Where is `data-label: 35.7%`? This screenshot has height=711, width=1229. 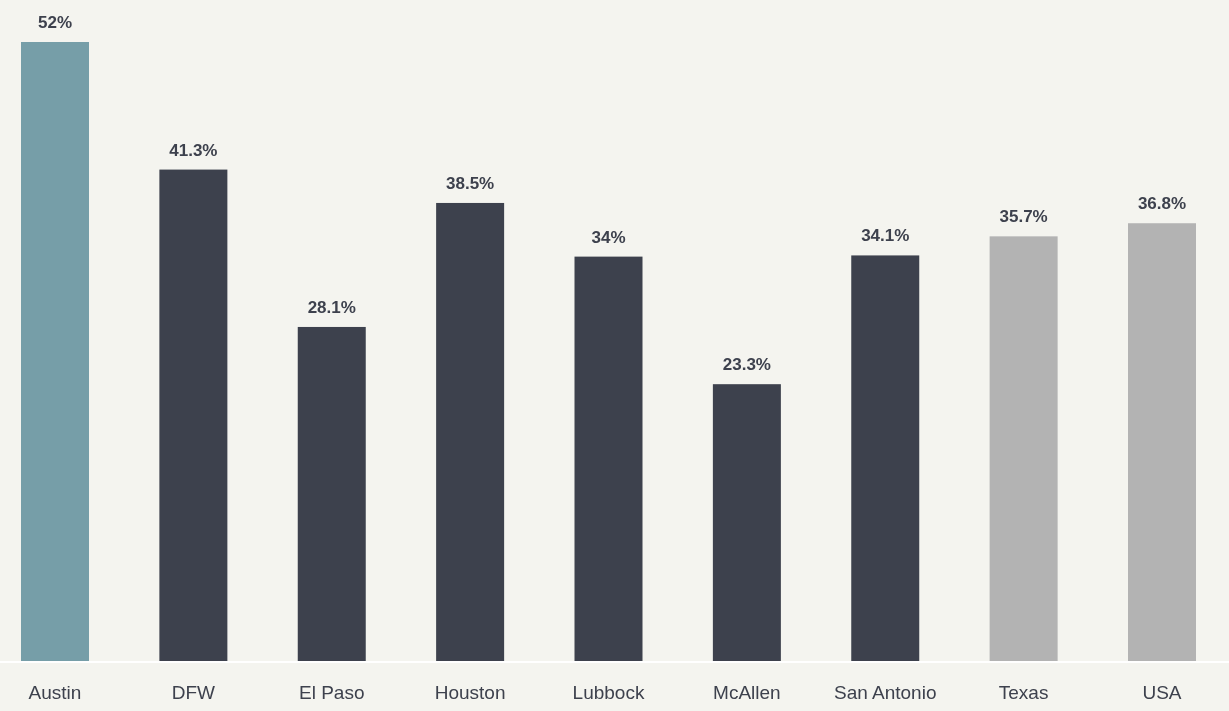 data-label: 35.7% is located at coordinates (1023, 217).